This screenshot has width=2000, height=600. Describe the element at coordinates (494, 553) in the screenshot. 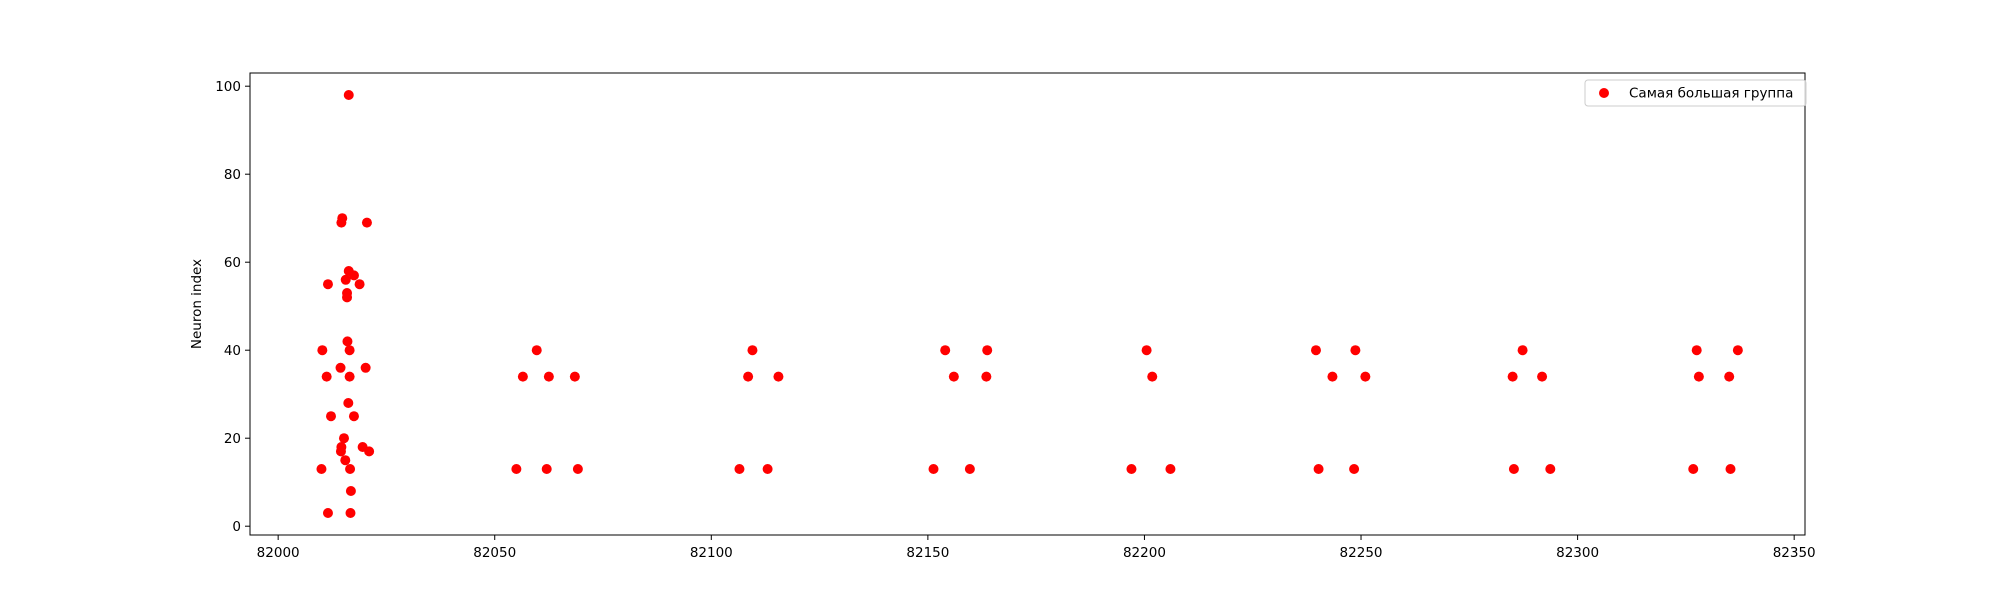

I see `x-tick-label: 82050` at that location.